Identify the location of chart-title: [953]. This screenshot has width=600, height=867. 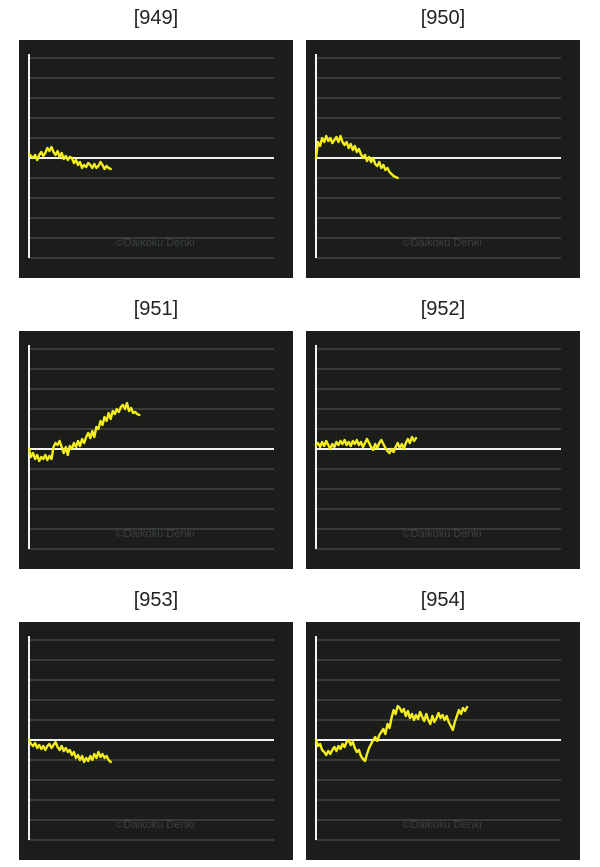
(156, 600).